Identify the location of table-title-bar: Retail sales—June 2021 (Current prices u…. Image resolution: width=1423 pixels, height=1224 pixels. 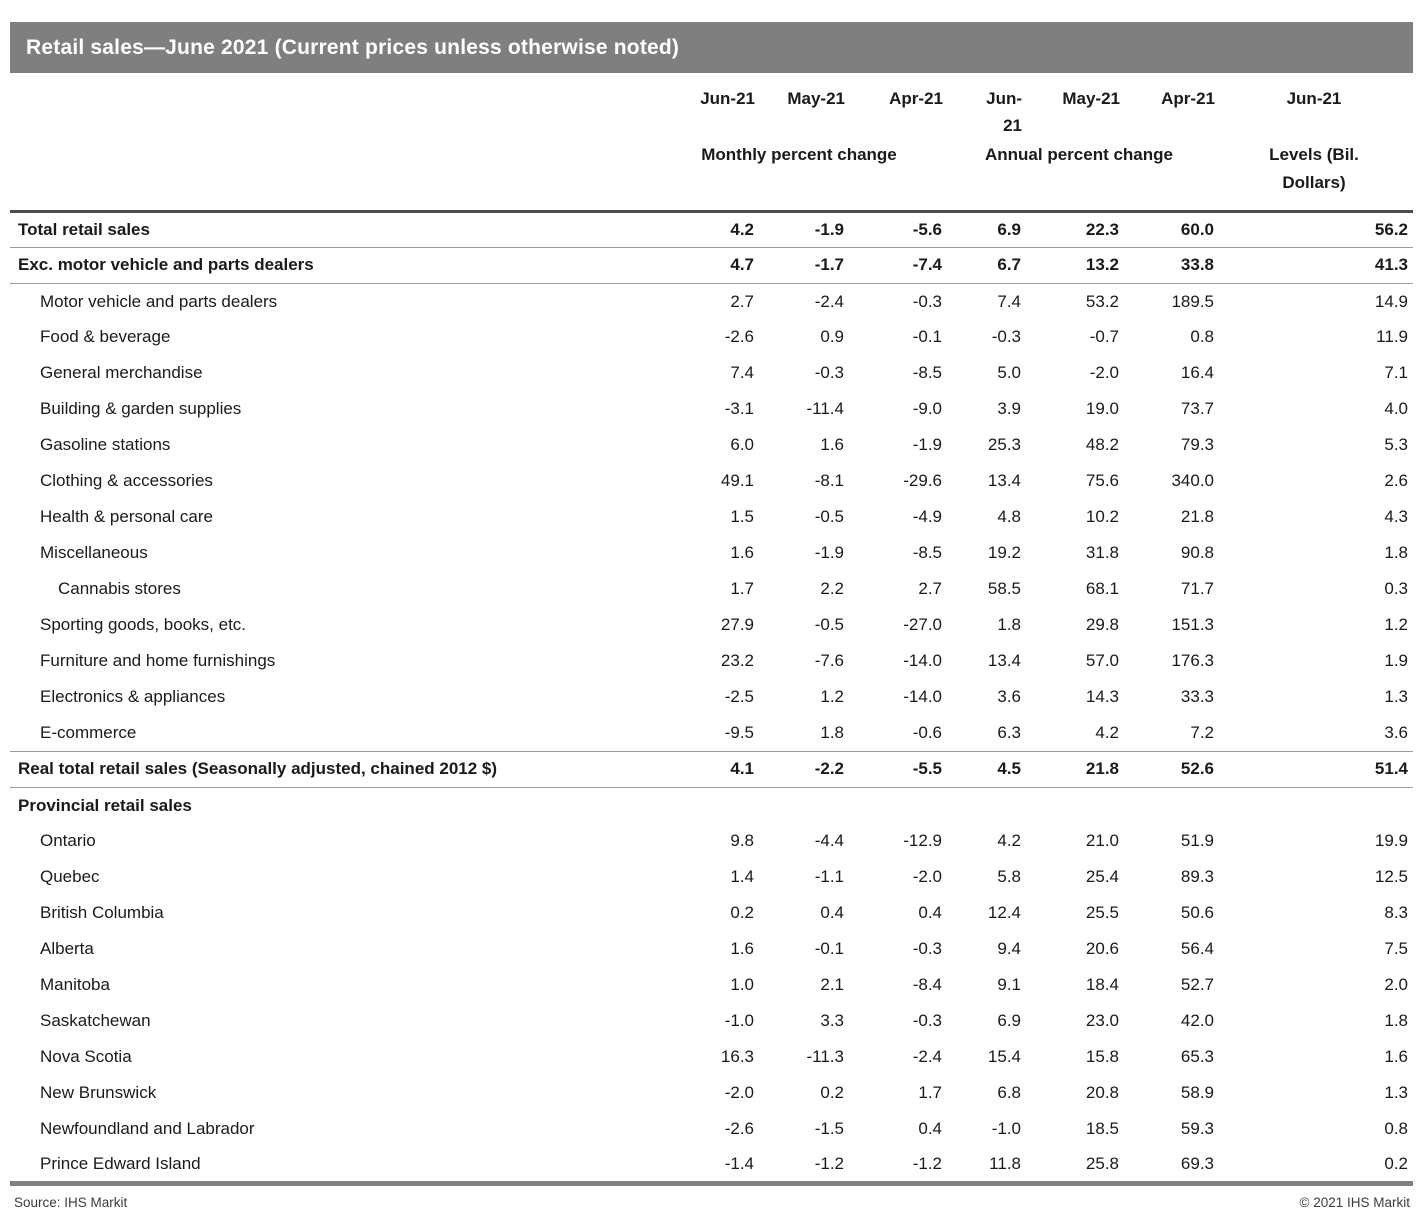
(711, 47).